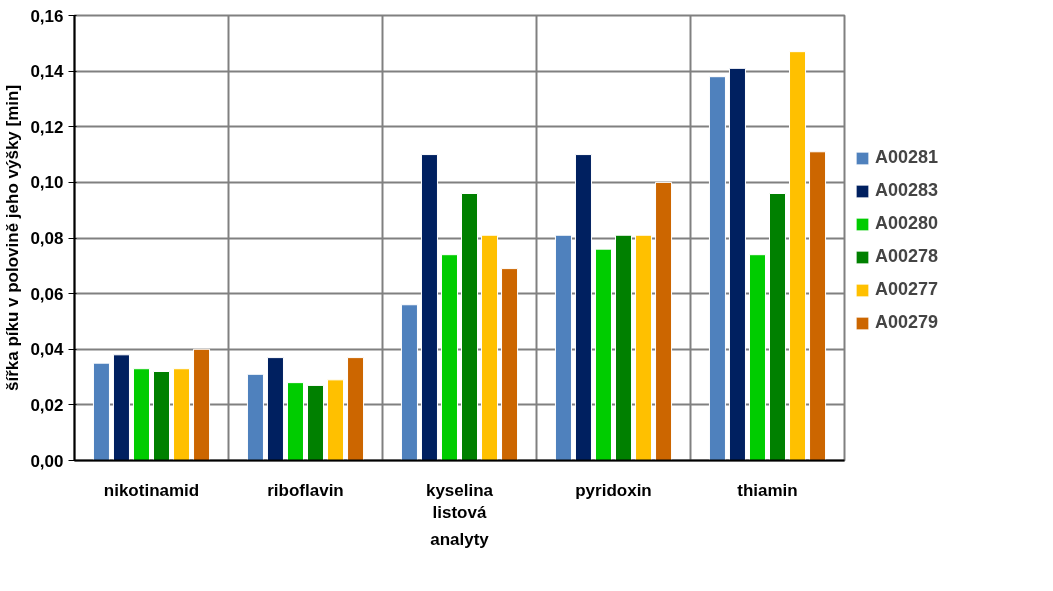 This screenshot has height=591, width=1053. I want to click on legend-label: A00279, so click(907, 322).